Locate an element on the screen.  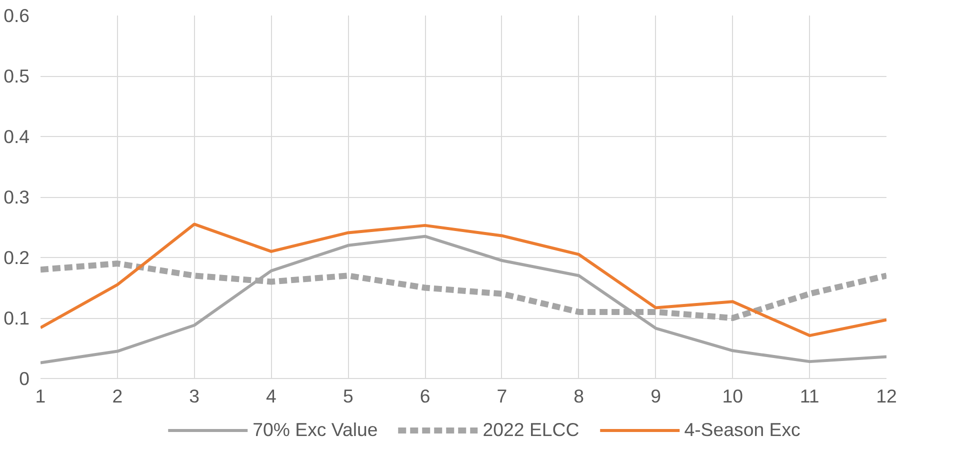
x-tick-label: 11 is located at coordinates (810, 396).